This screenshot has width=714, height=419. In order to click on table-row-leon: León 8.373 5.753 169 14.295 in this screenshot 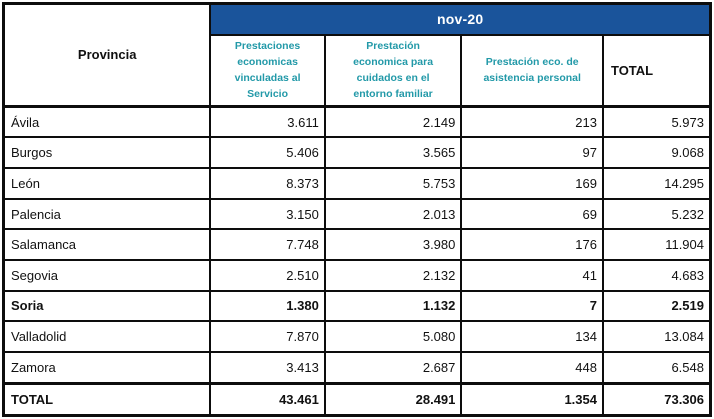, I will do `click(357, 183)`.